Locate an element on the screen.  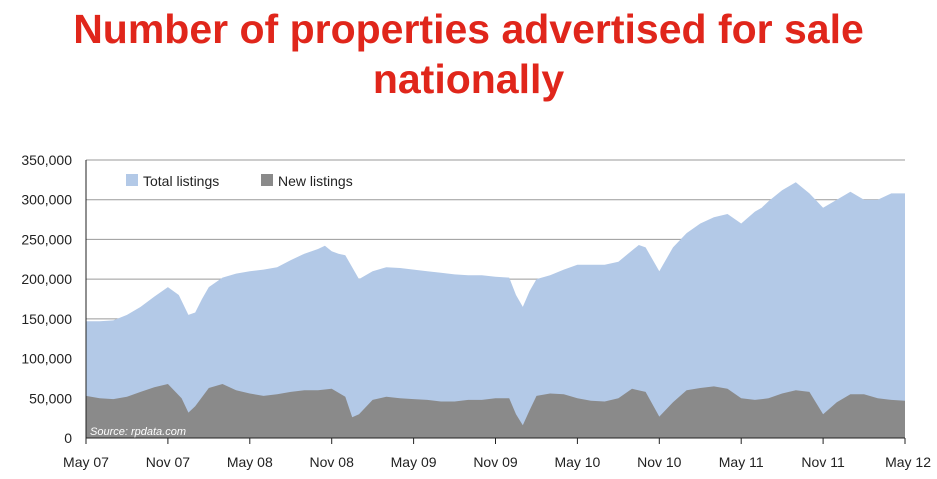
y-tick-label: 0 is located at coordinates (68, 438).